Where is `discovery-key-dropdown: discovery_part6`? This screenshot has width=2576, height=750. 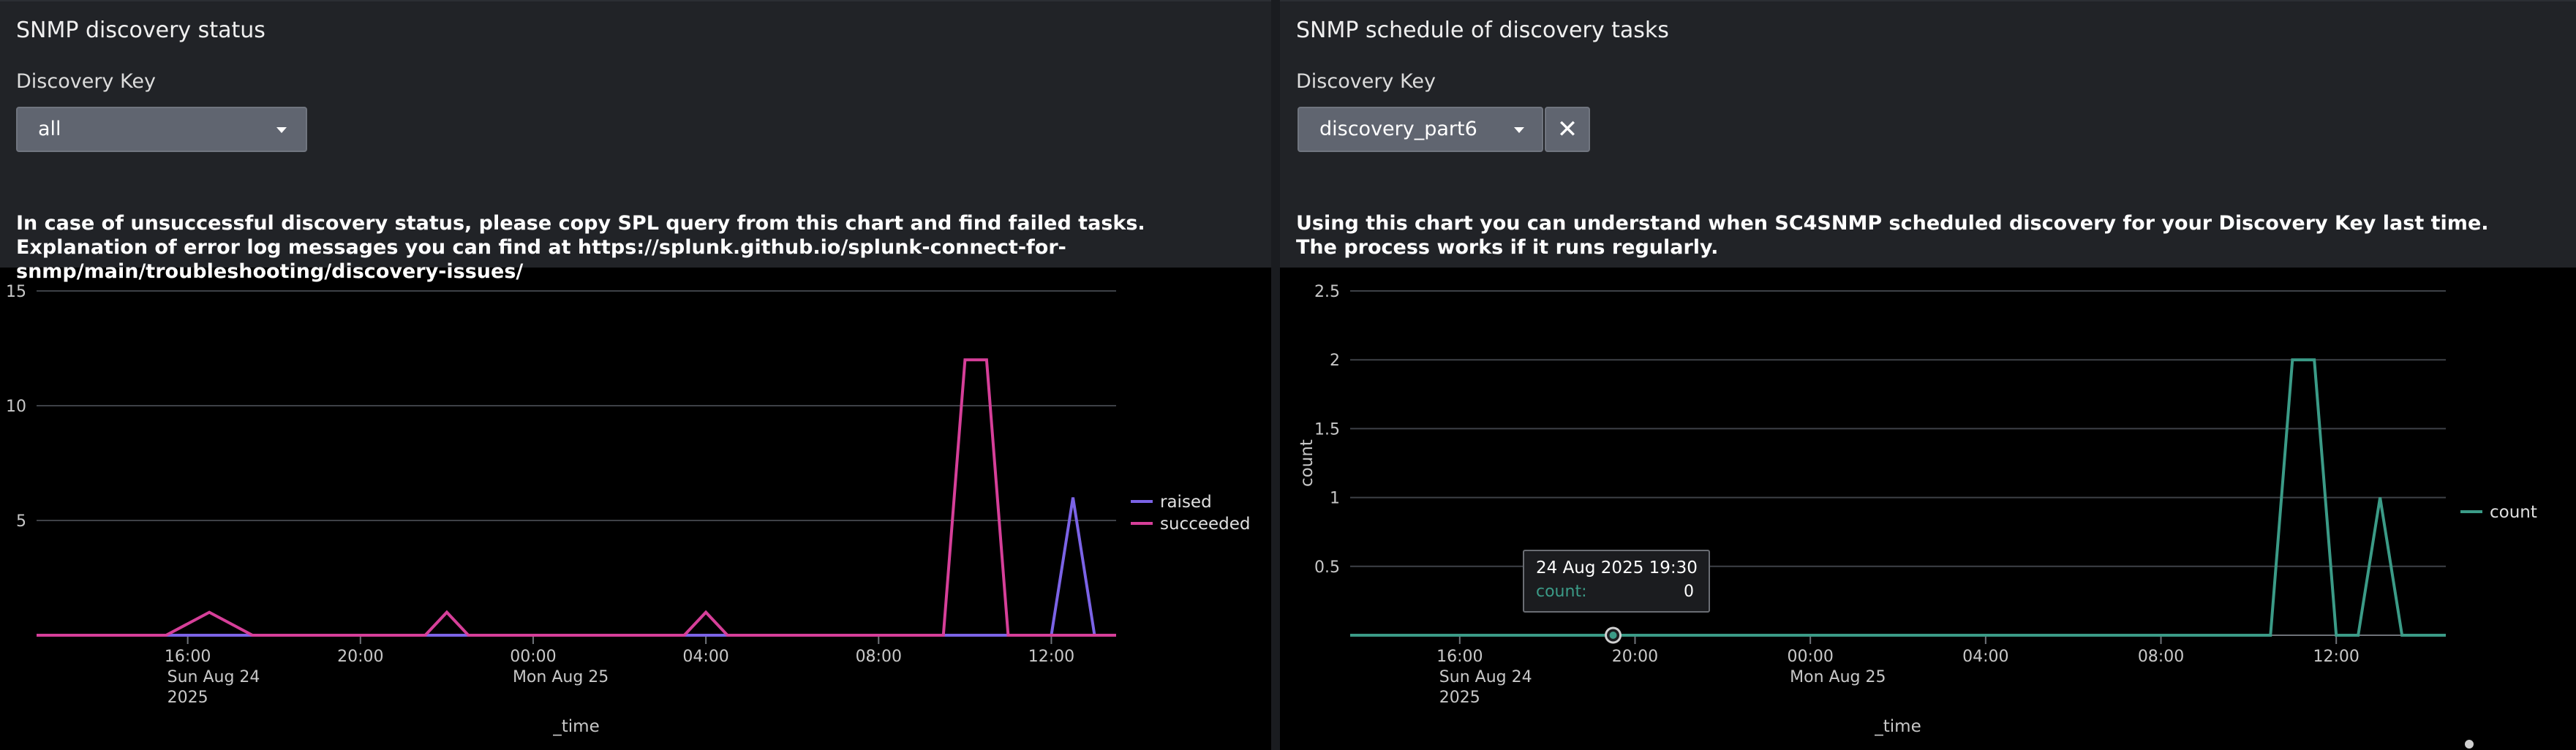 discovery-key-dropdown: discovery_part6 is located at coordinates (1420, 129).